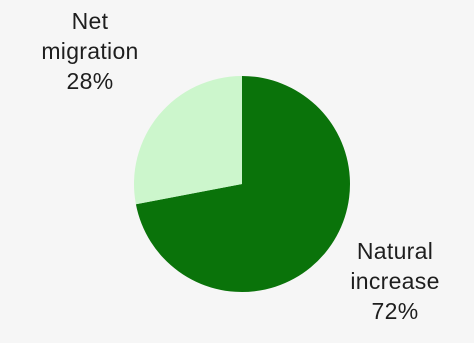 This screenshot has height=343, width=474. I want to click on slice-label-net-migration-line-2: migration, so click(90, 51).